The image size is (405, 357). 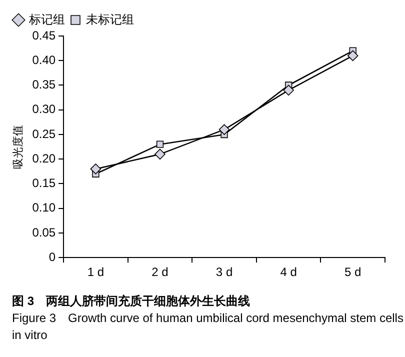 What do you see at coordinates (44, 59) in the screenshot?
I see `y-tick-label: 0.40` at bounding box center [44, 59].